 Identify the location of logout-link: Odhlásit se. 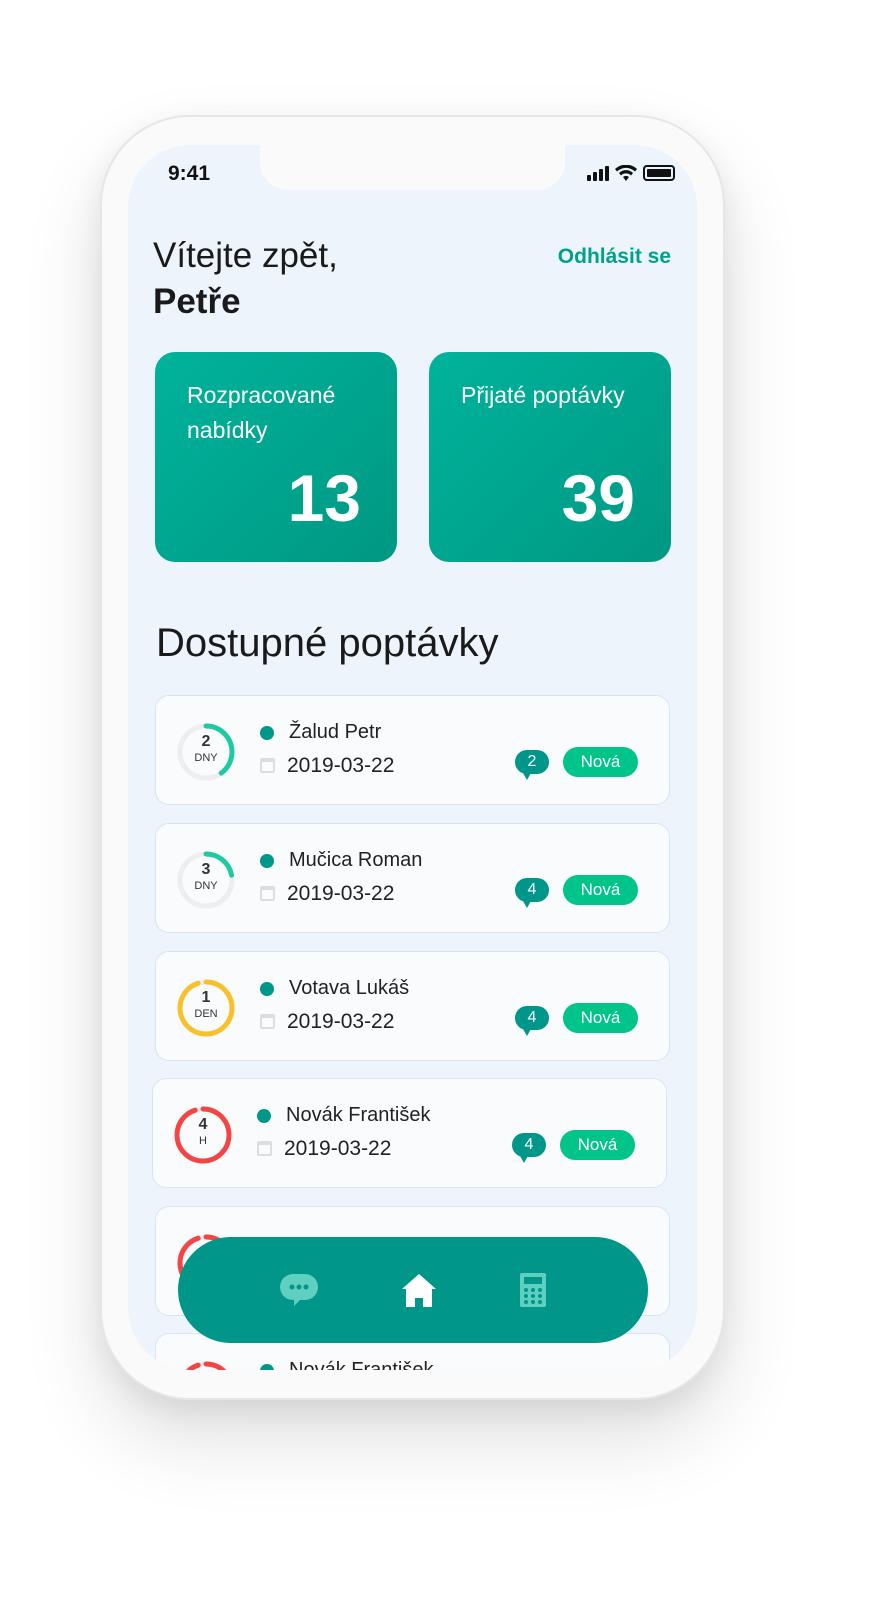
(614, 256).